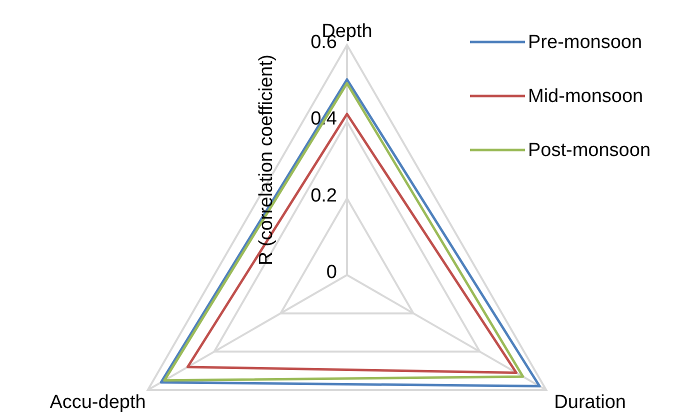 This screenshot has width=688, height=412. I want to click on legend-label: Pre-monsoon, so click(585, 42).